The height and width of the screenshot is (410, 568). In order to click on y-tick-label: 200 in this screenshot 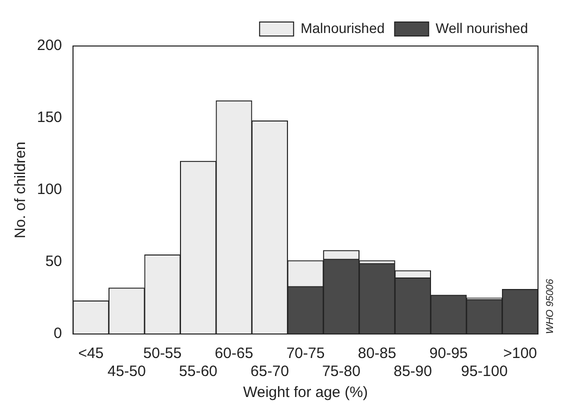, I will do `click(49, 45)`.